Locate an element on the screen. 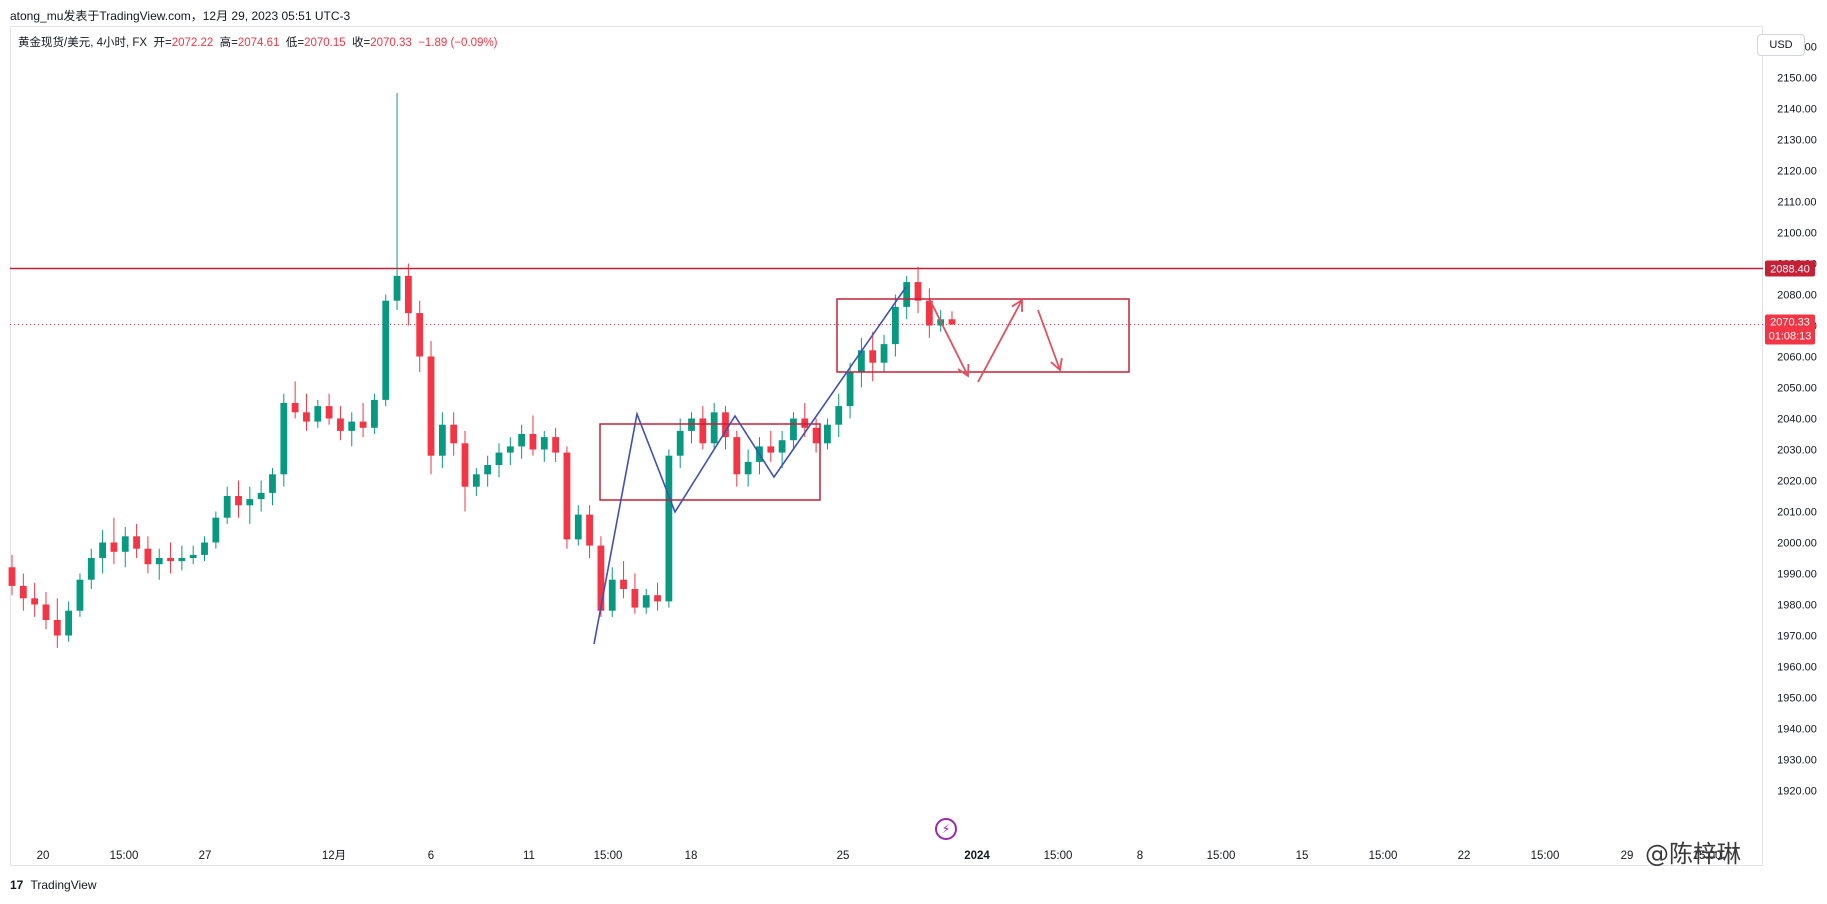  y-tick-label: 1940.00 is located at coordinates (1797, 730).